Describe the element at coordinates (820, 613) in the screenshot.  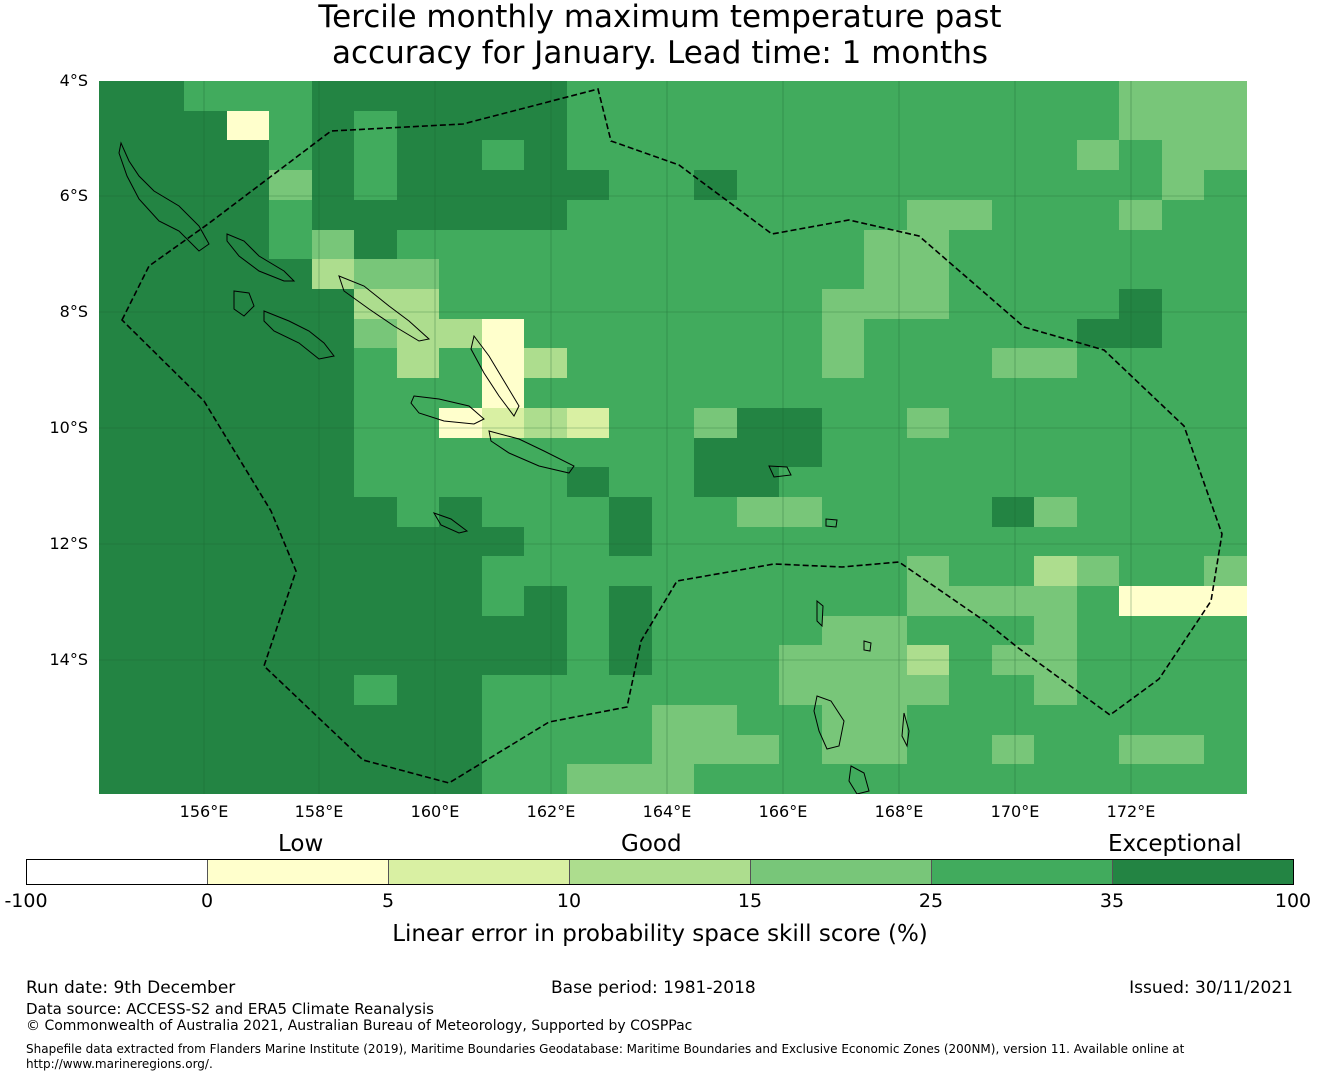
I see `torres-island` at that location.